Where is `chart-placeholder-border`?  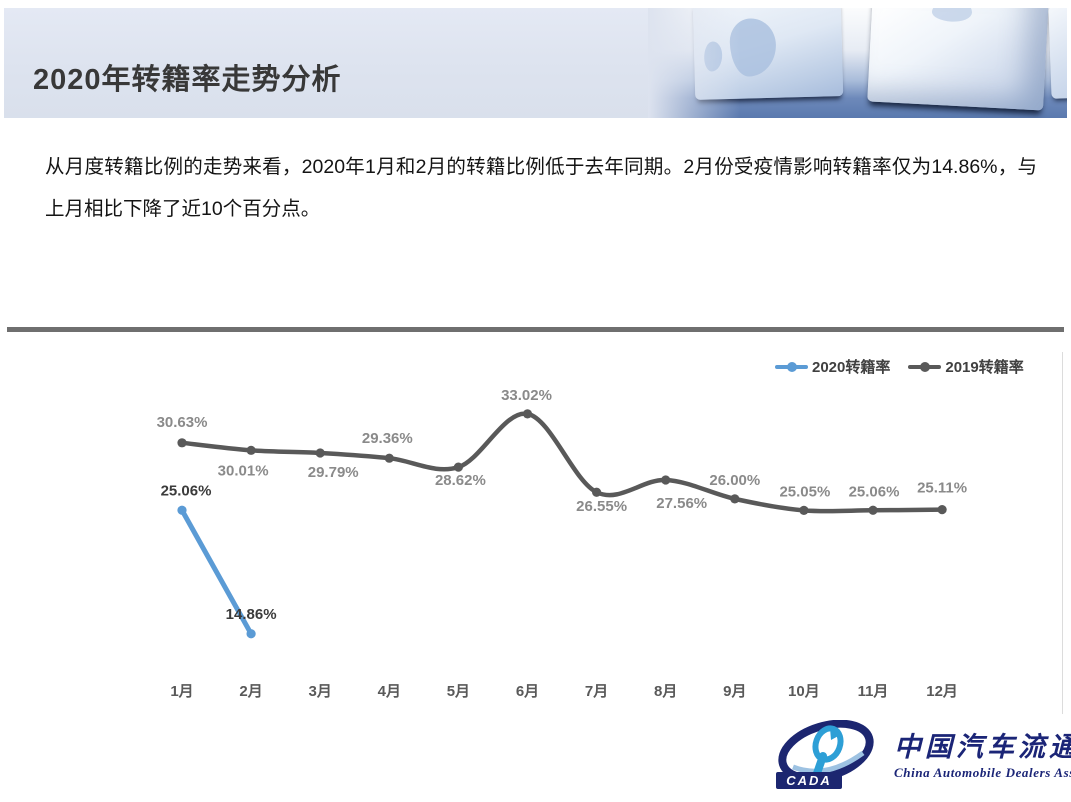 chart-placeholder-border is located at coordinates (1062, 533).